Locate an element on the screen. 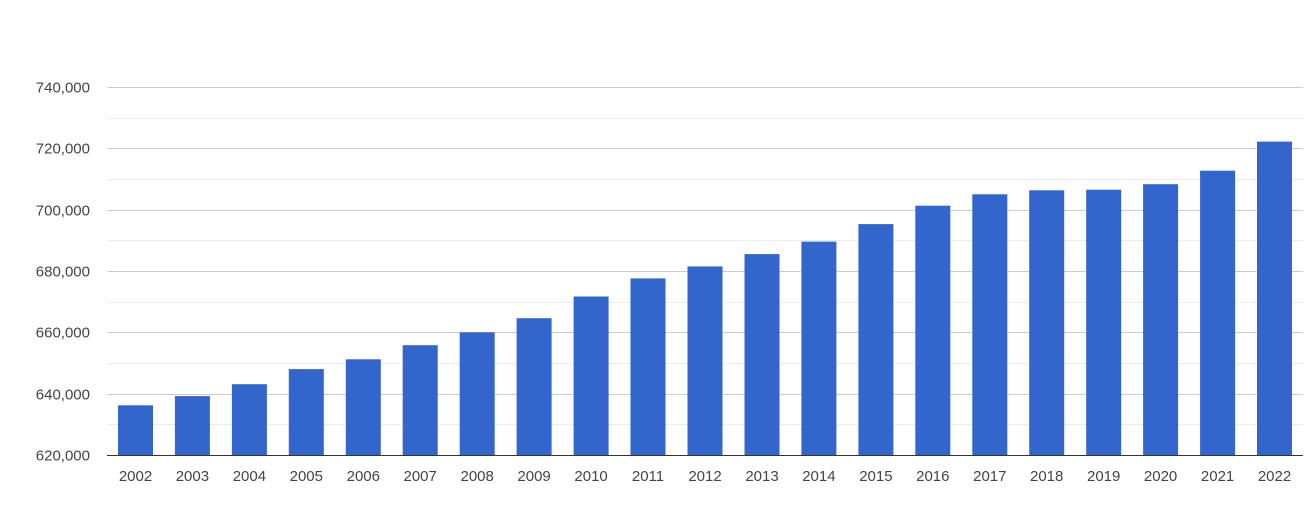 The width and height of the screenshot is (1305, 510). x-tick-label: 2015 is located at coordinates (875, 476).